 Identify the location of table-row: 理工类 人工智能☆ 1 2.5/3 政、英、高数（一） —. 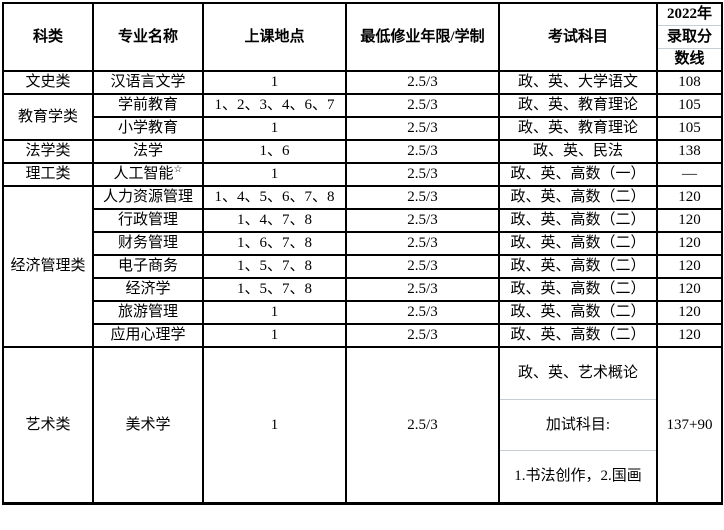
(362, 174).